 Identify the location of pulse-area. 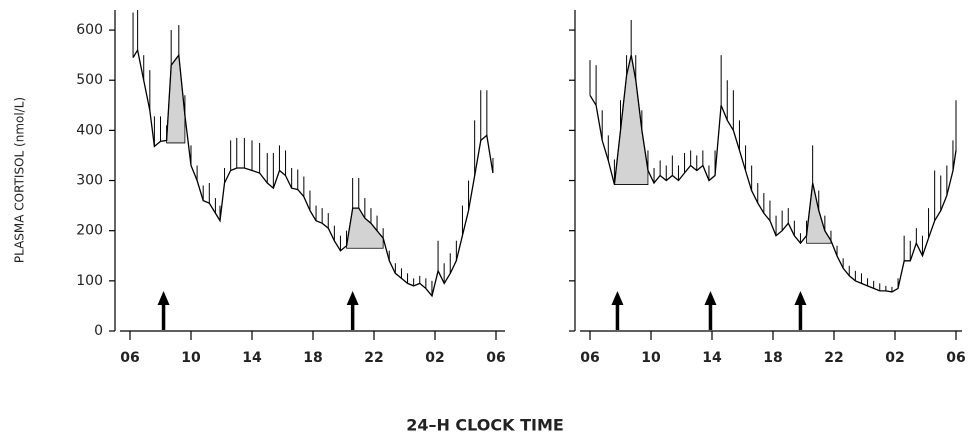
(631, 120).